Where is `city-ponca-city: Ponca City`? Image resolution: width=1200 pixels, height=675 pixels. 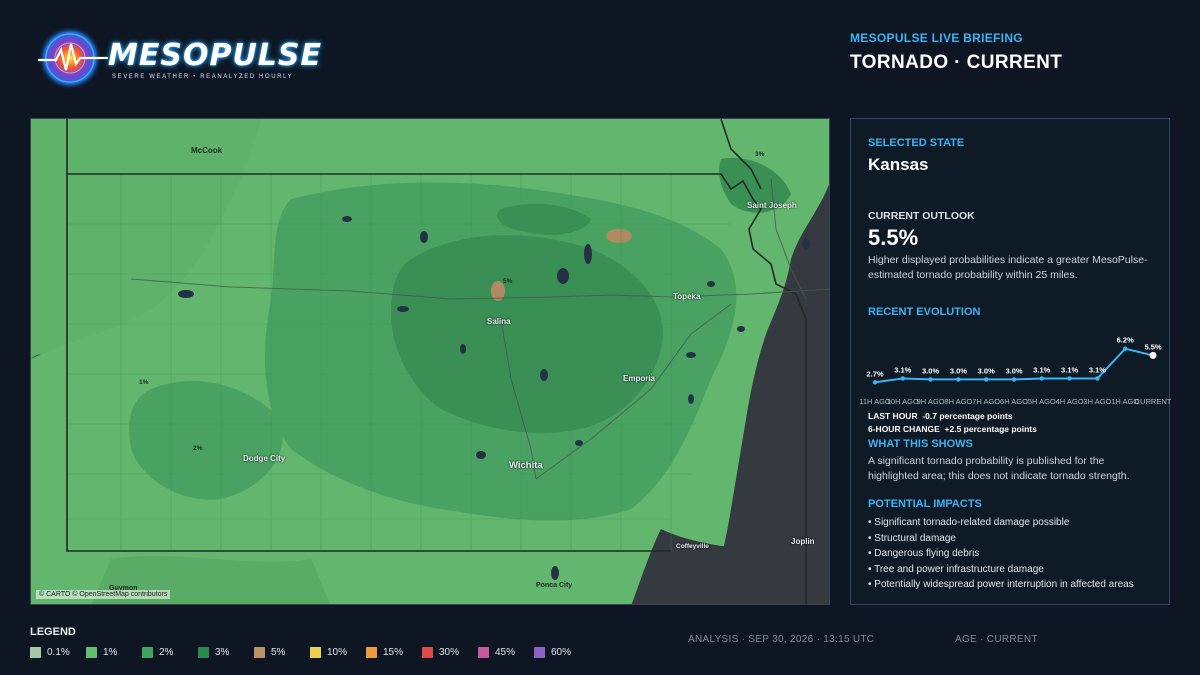 city-ponca-city: Ponca City is located at coordinates (554, 585).